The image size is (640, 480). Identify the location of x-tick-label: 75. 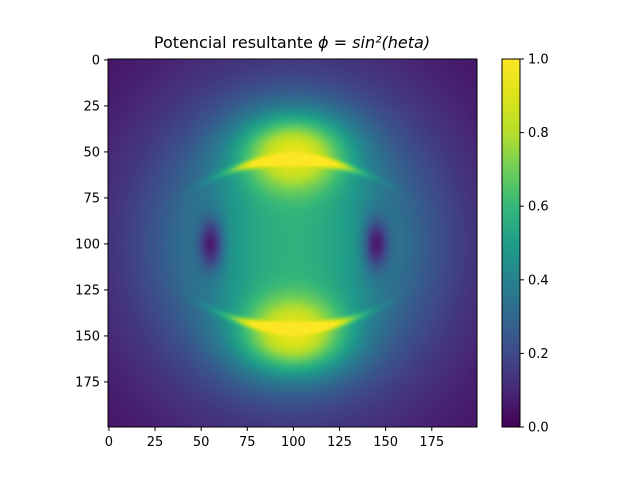
(247, 442).